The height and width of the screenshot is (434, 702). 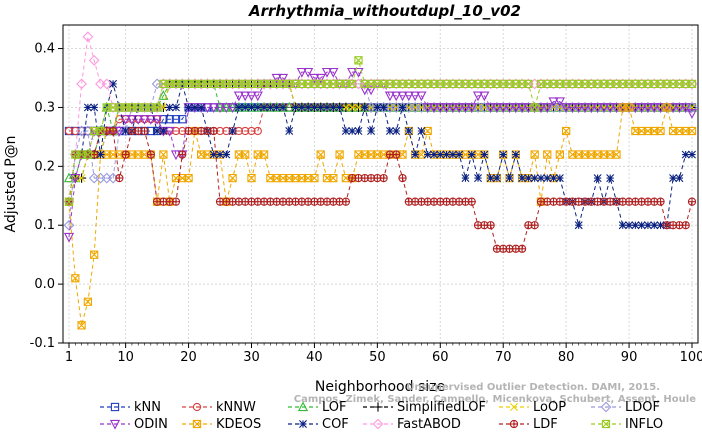 I want to click on legend-marker-odin, so click(x=115, y=424).